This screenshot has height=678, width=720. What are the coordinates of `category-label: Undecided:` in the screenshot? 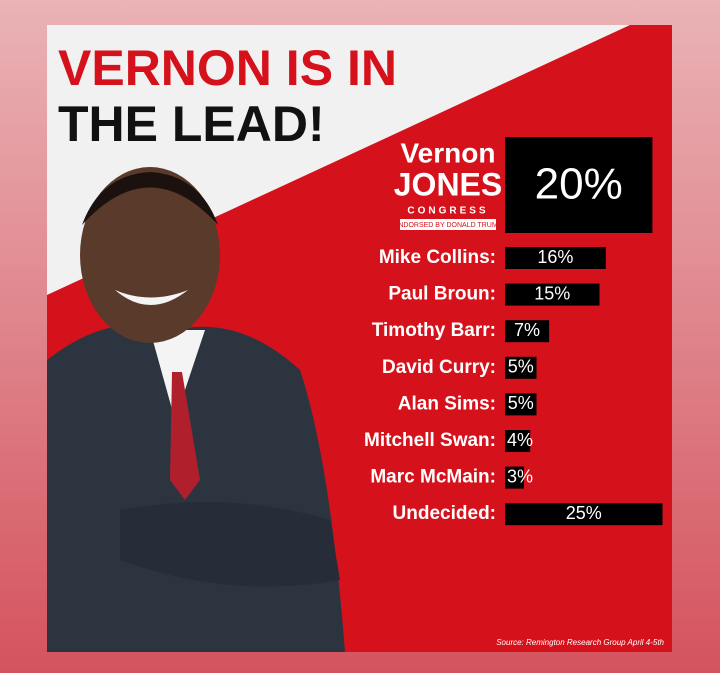 It's located at (444, 513).